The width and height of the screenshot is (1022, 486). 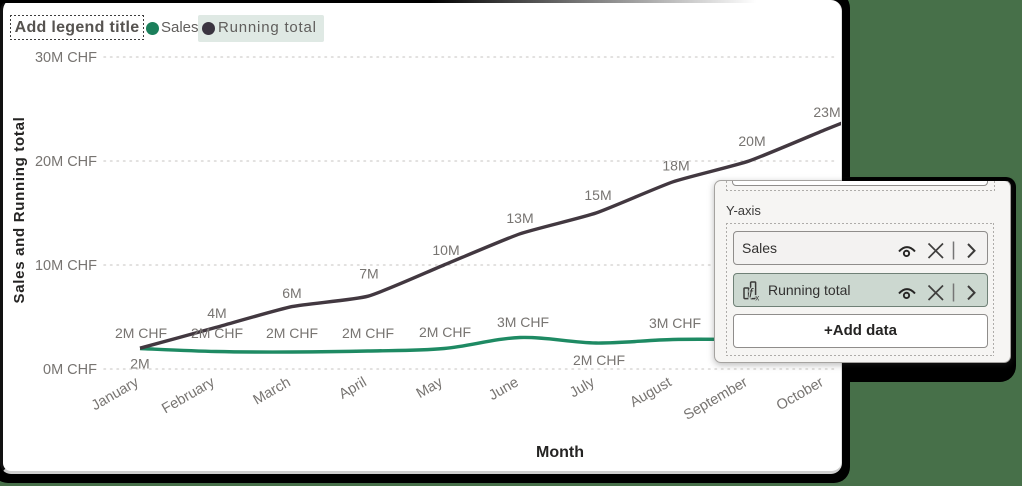 What do you see at coordinates (66, 162) in the screenshot?
I see `svg-text: 20M CHF` at bounding box center [66, 162].